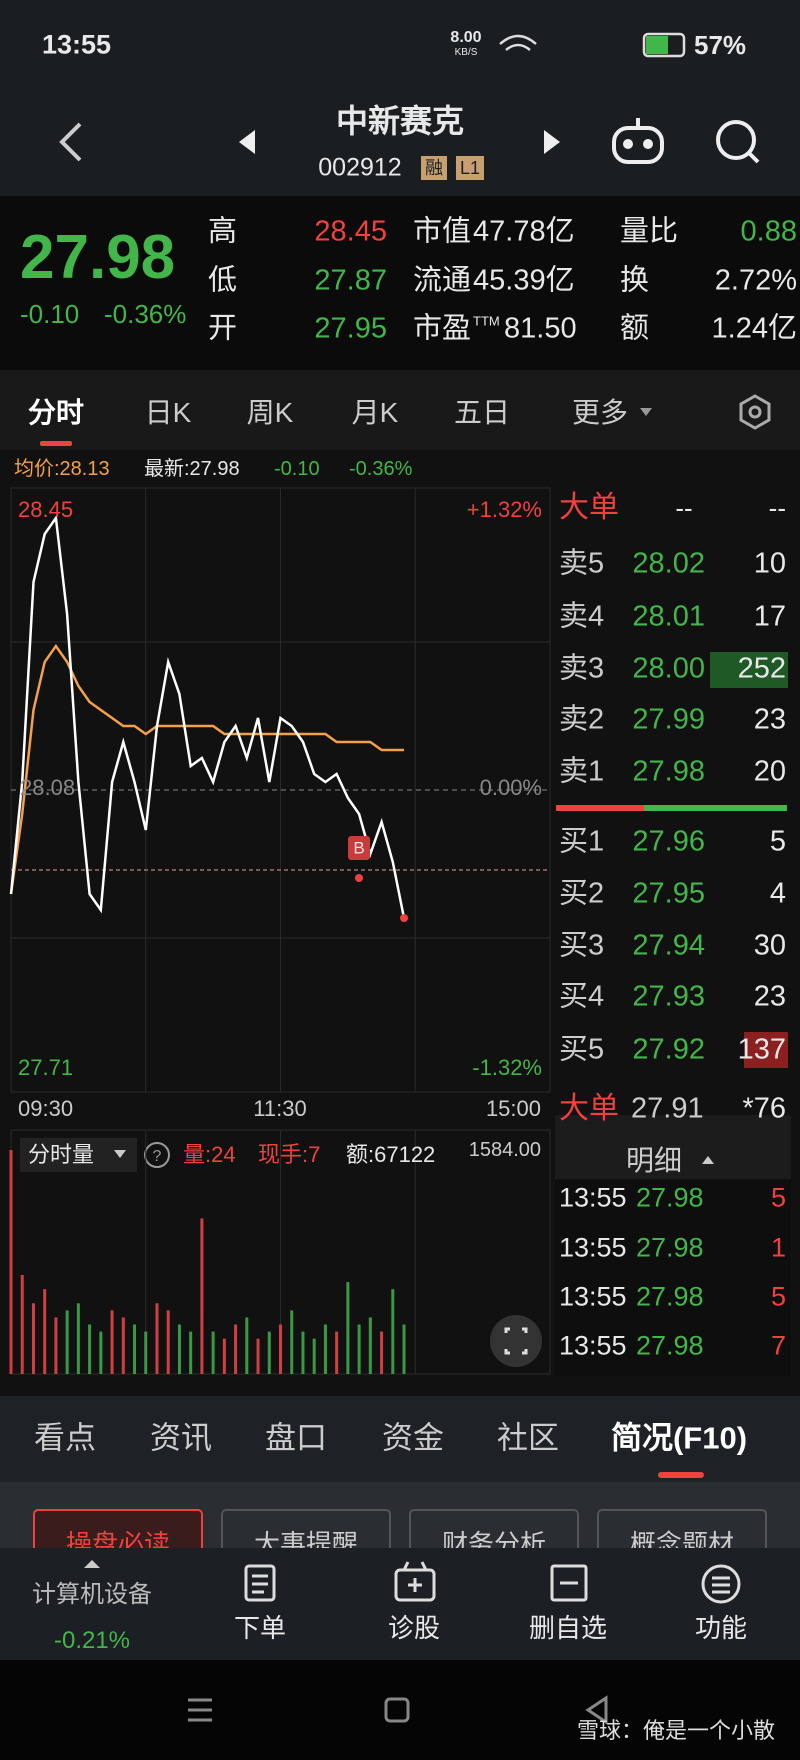 This screenshot has height=1760, width=800. What do you see at coordinates (50, 314) in the screenshot?
I see `change: -0.10` at bounding box center [50, 314].